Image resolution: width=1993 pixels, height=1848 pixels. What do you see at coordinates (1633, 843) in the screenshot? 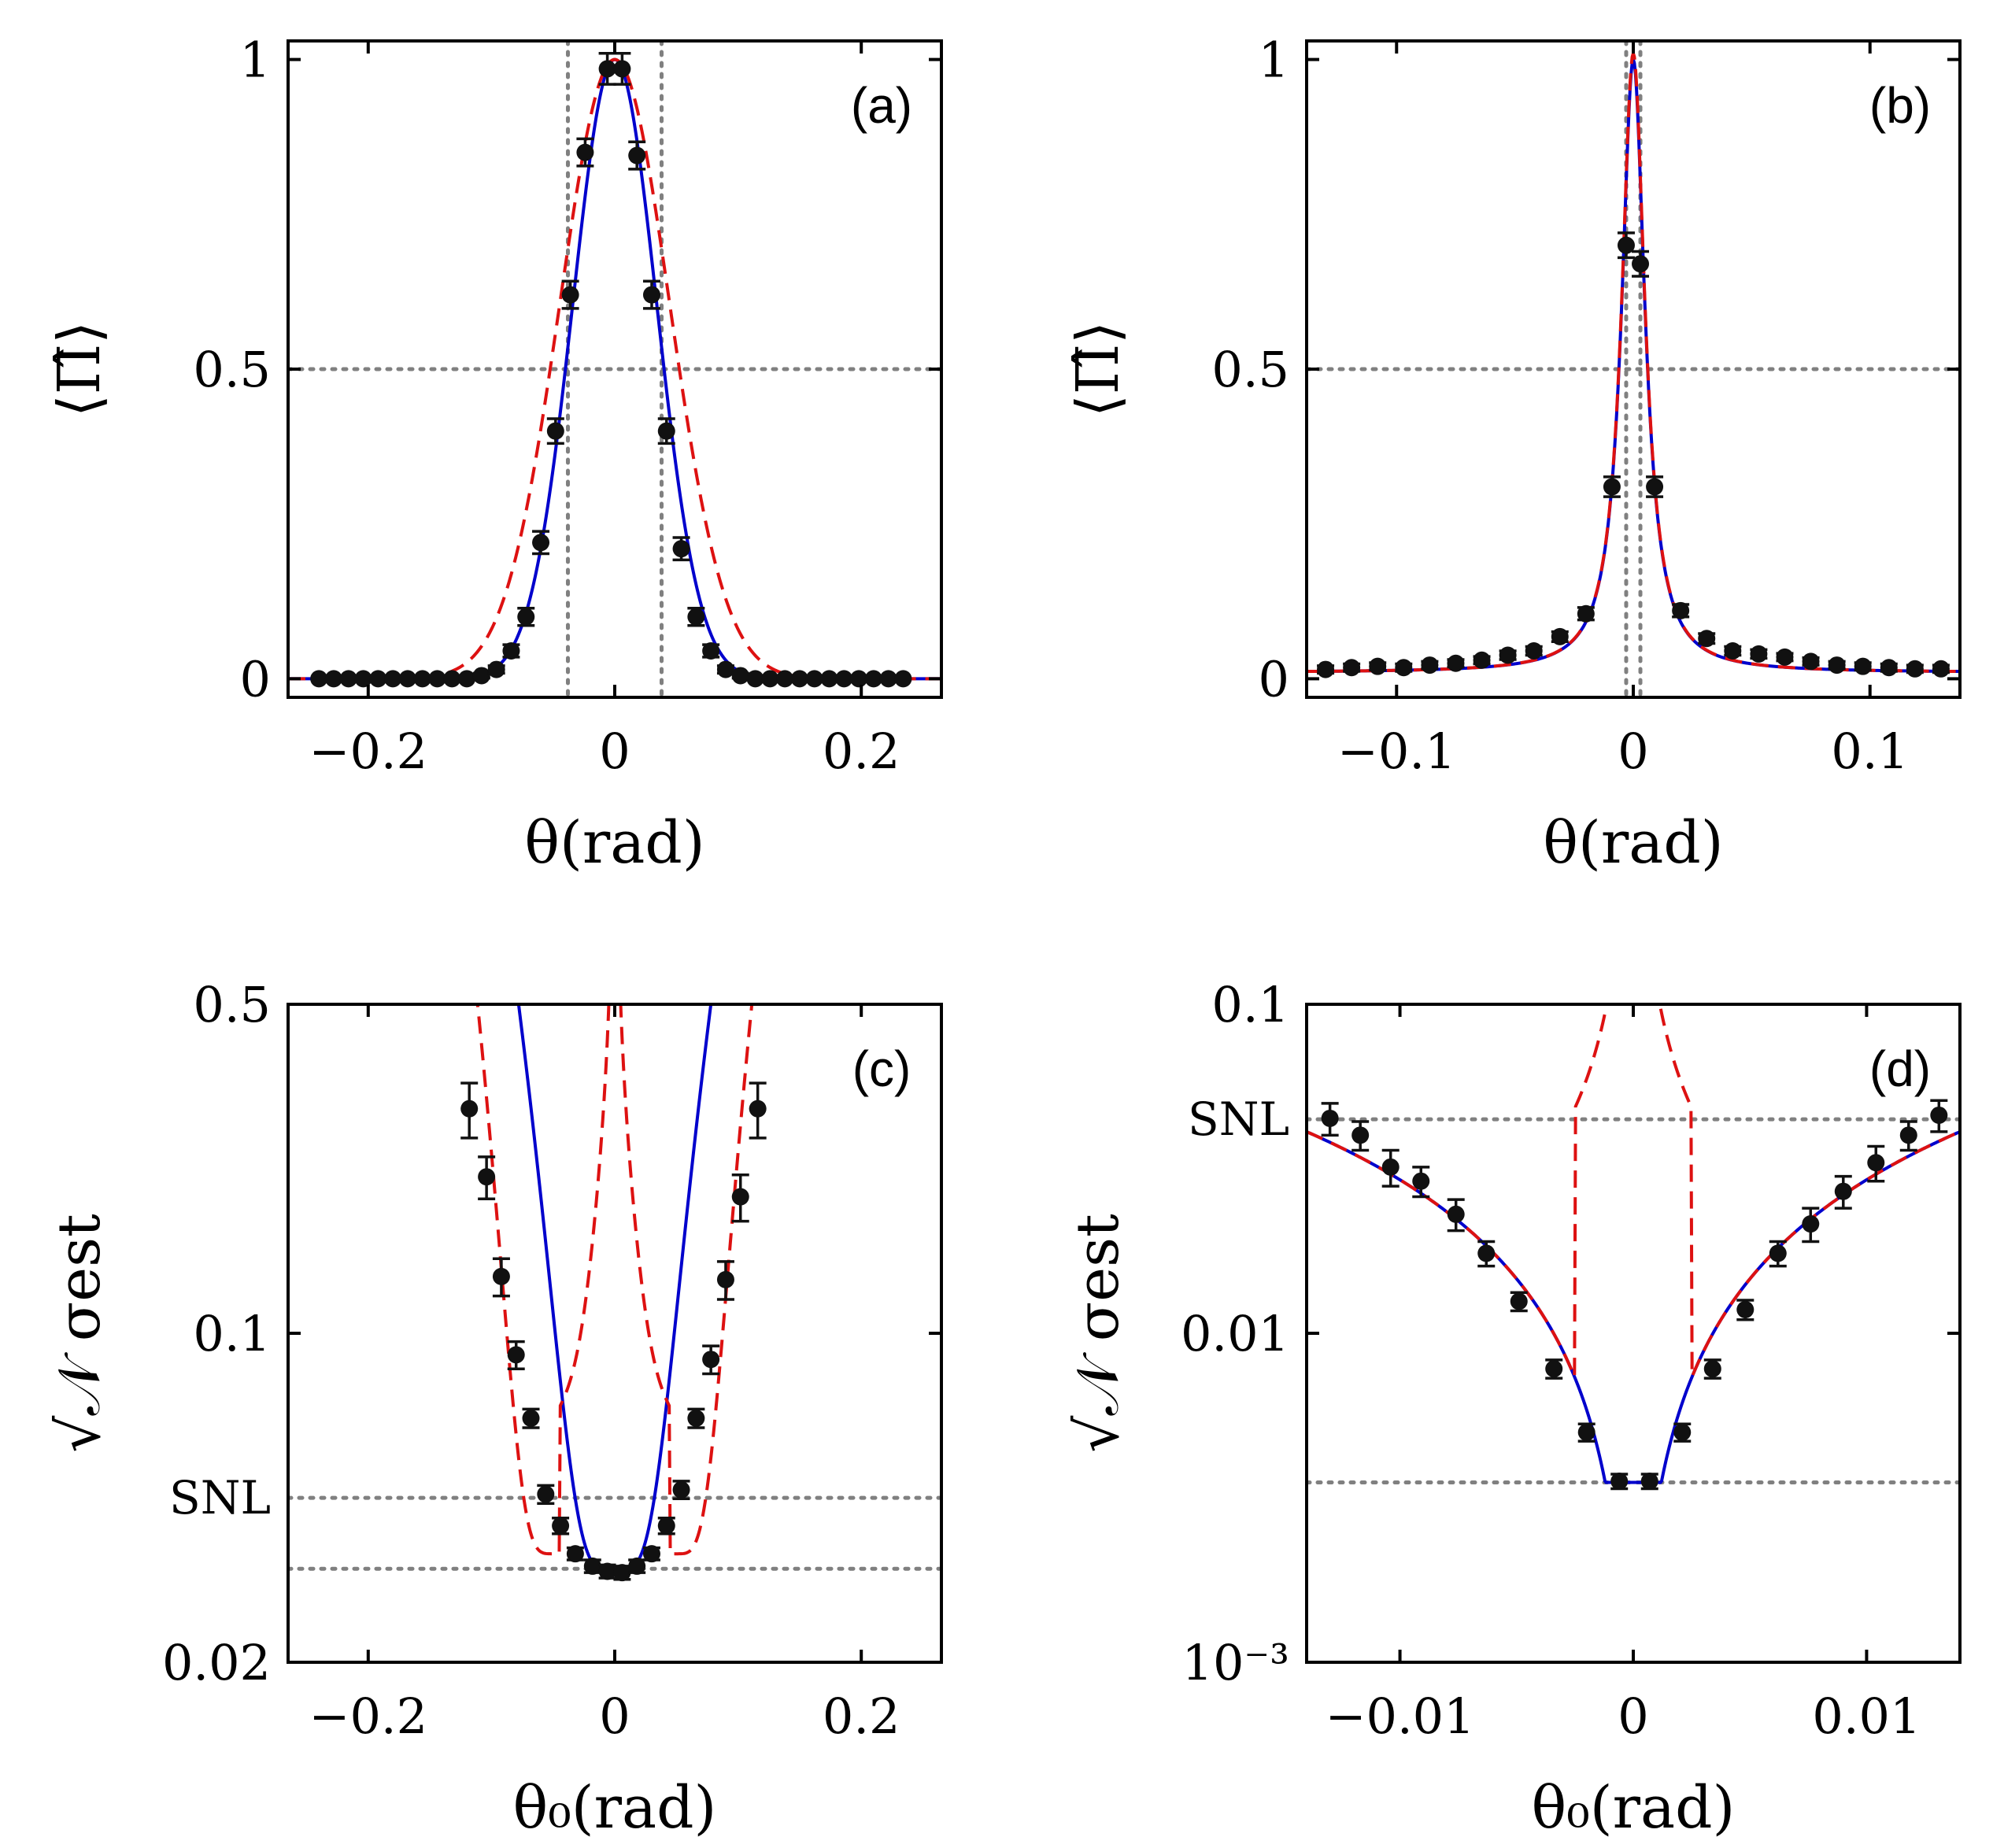
I see `x-axis-label: θ(rad)` at bounding box center [1633, 843].